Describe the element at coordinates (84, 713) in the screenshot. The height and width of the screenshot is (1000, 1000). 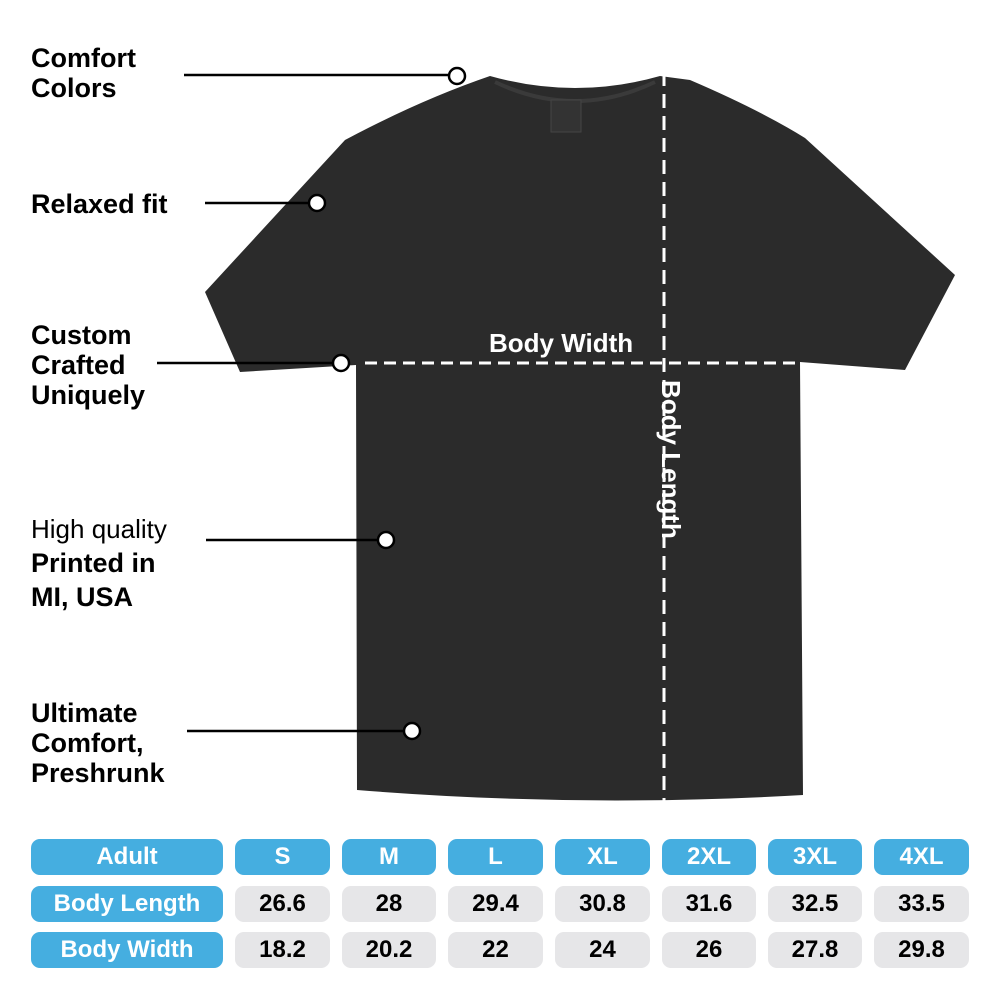
I see `callout-text: Ultimate` at that location.